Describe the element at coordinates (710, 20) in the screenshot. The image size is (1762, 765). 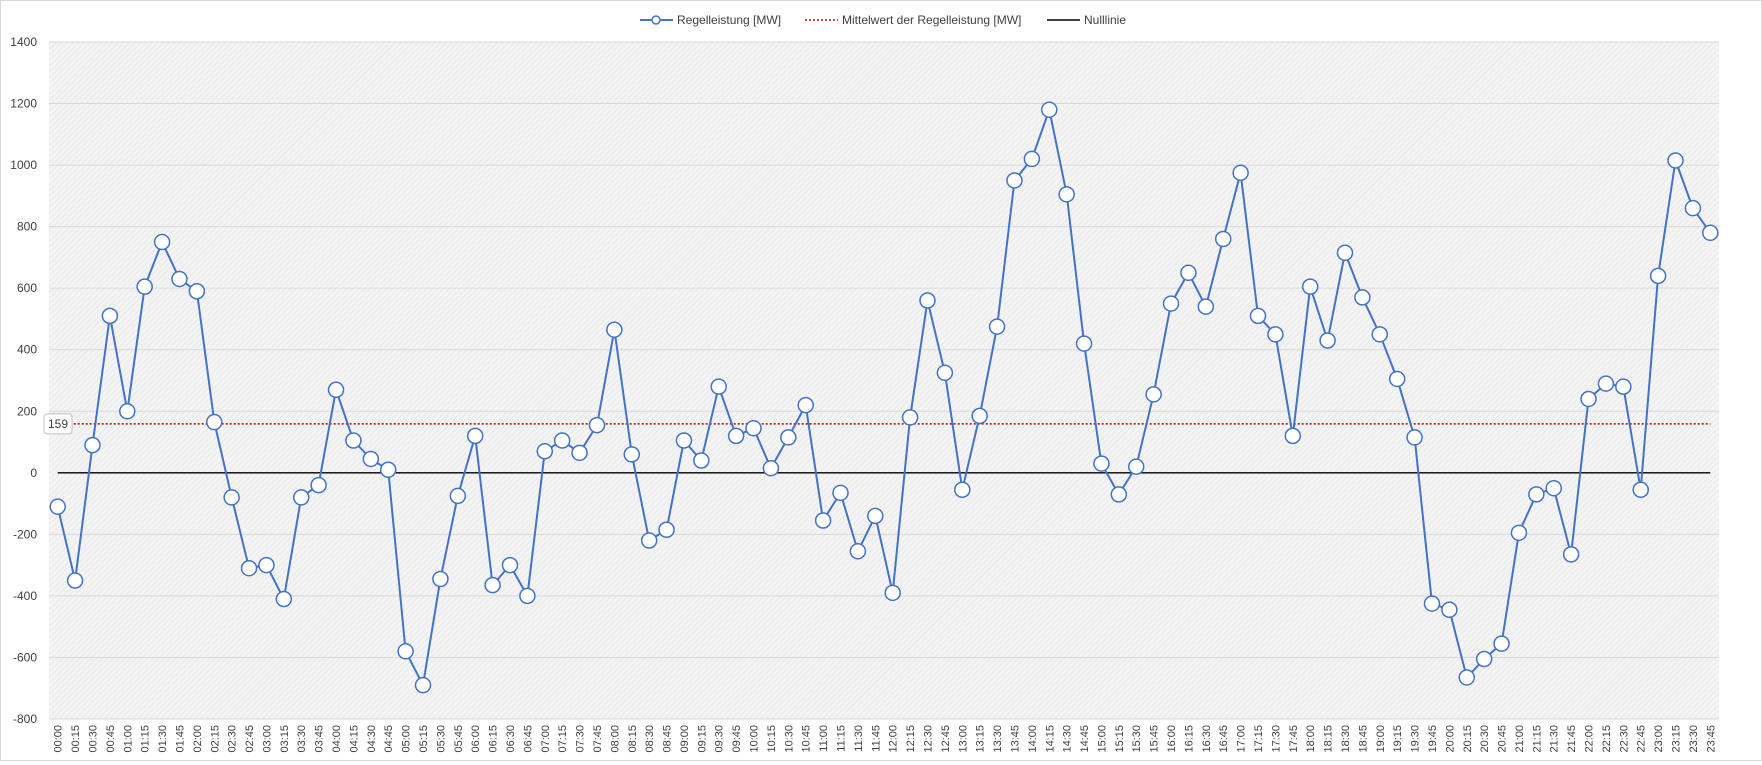
I see `legend-item-regelleistung: Regelleistung [MW]` at that location.